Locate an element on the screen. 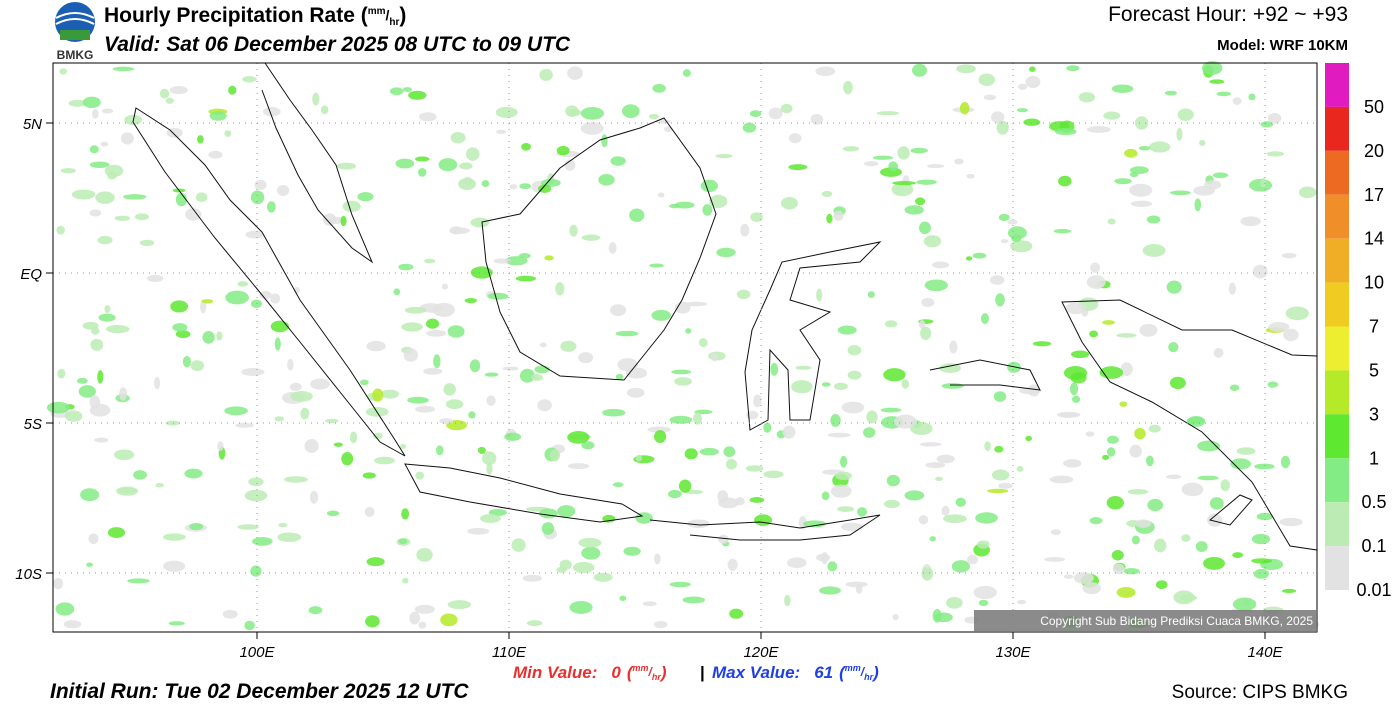 This screenshot has height=709, width=1400. coast-borneo is located at coordinates (599, 249).